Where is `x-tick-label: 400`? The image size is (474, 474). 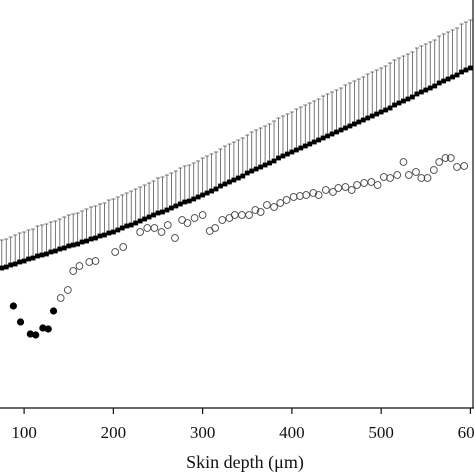 x-tick-label: 400 is located at coordinates (292, 432).